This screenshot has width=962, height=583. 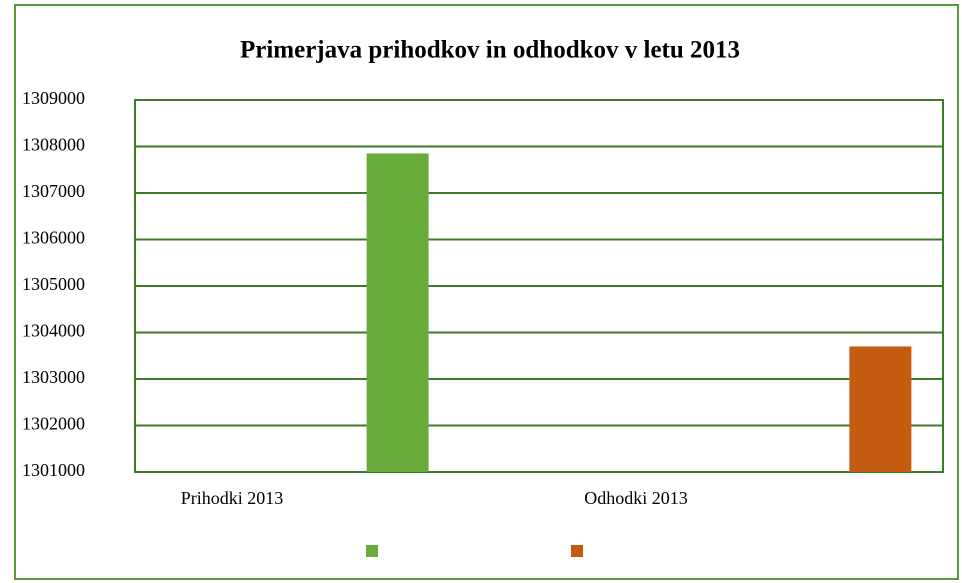 I want to click on y-tick-label: 1303000, so click(x=53, y=377).